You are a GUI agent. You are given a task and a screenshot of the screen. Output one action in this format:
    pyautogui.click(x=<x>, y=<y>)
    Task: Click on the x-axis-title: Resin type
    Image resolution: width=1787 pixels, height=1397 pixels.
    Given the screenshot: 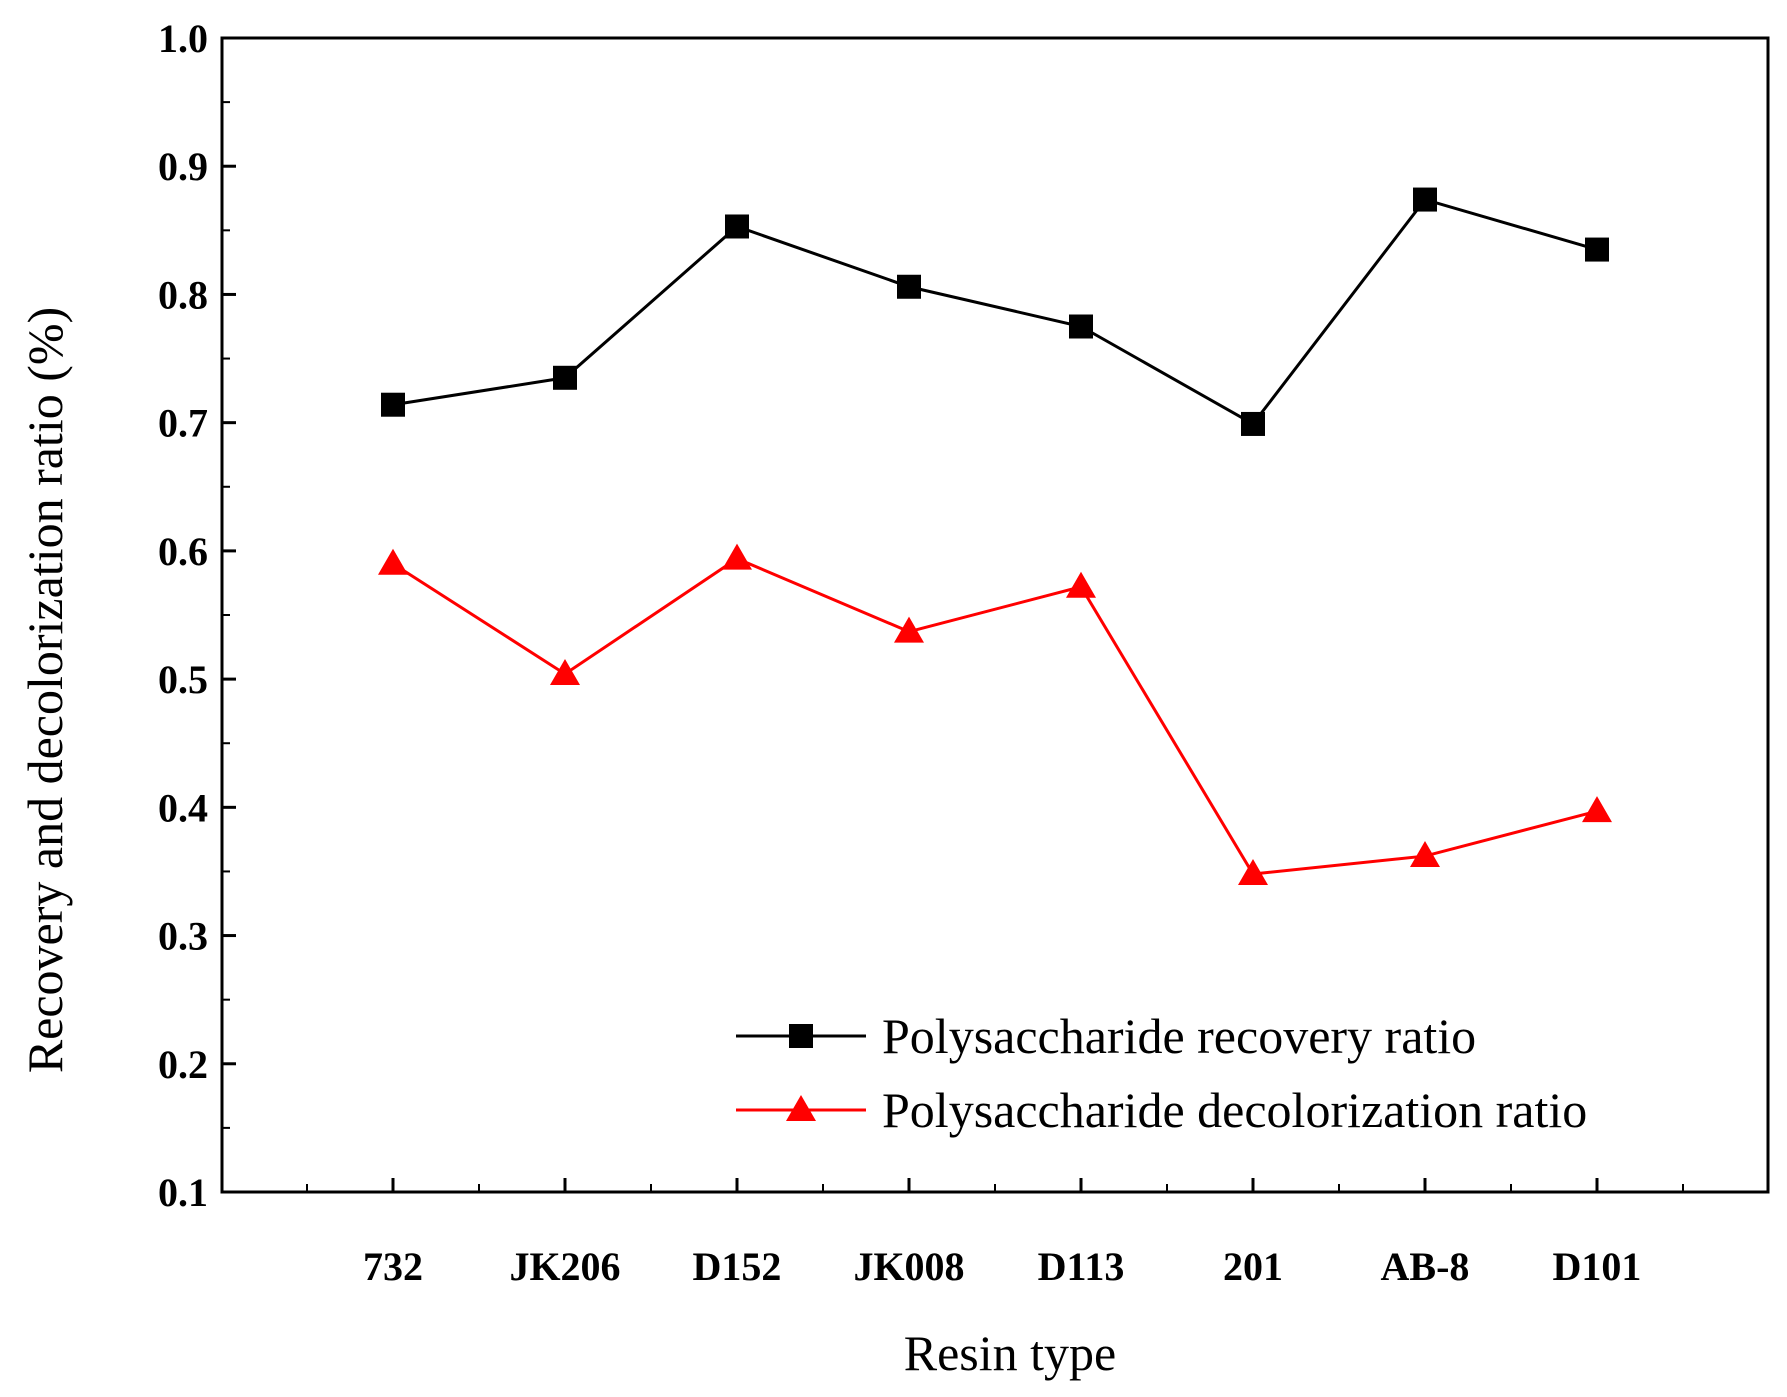 What is the action you would take?
    pyautogui.click(x=1010, y=1353)
    